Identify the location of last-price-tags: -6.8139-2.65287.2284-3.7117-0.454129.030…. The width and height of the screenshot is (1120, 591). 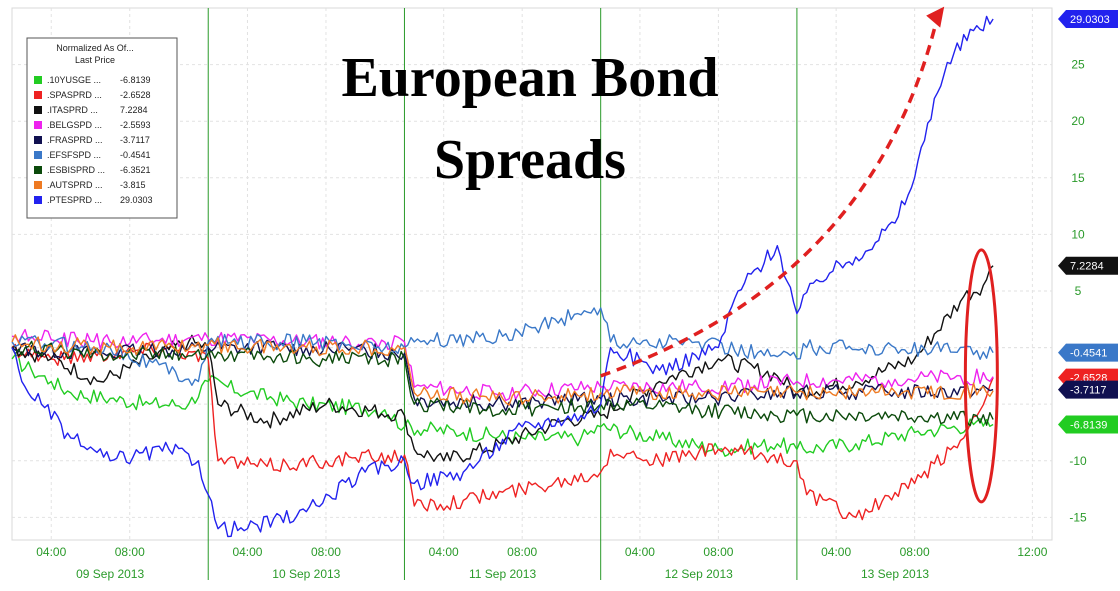
(1088, 221).